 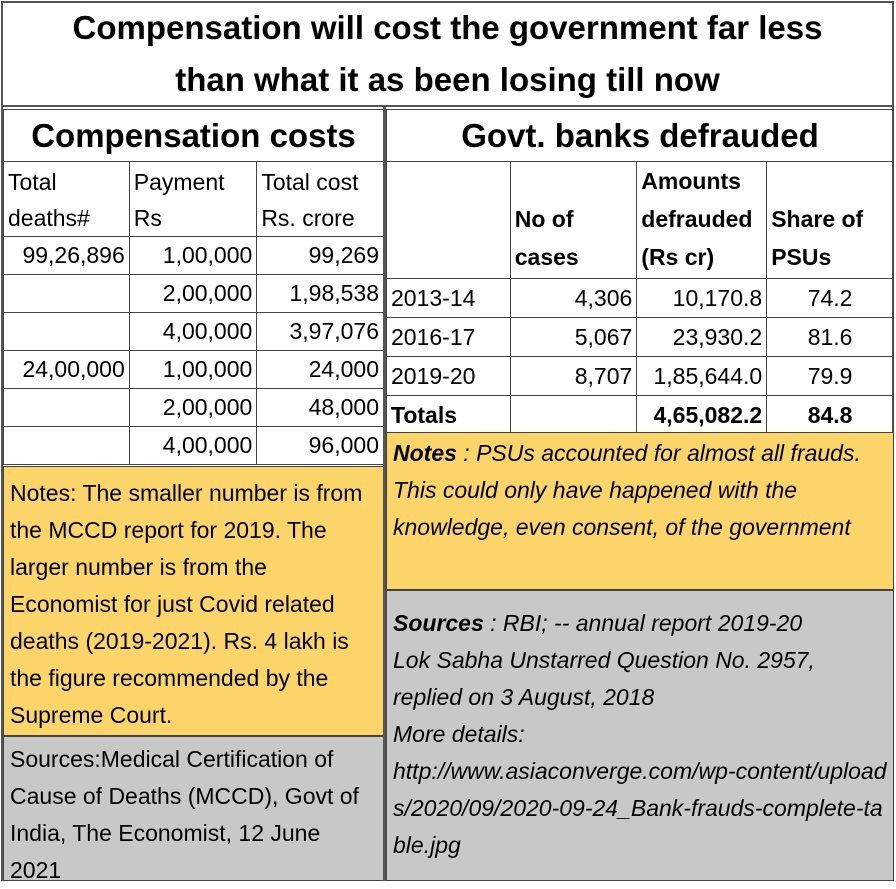 I want to click on totals-label: Totals, so click(x=448, y=415).